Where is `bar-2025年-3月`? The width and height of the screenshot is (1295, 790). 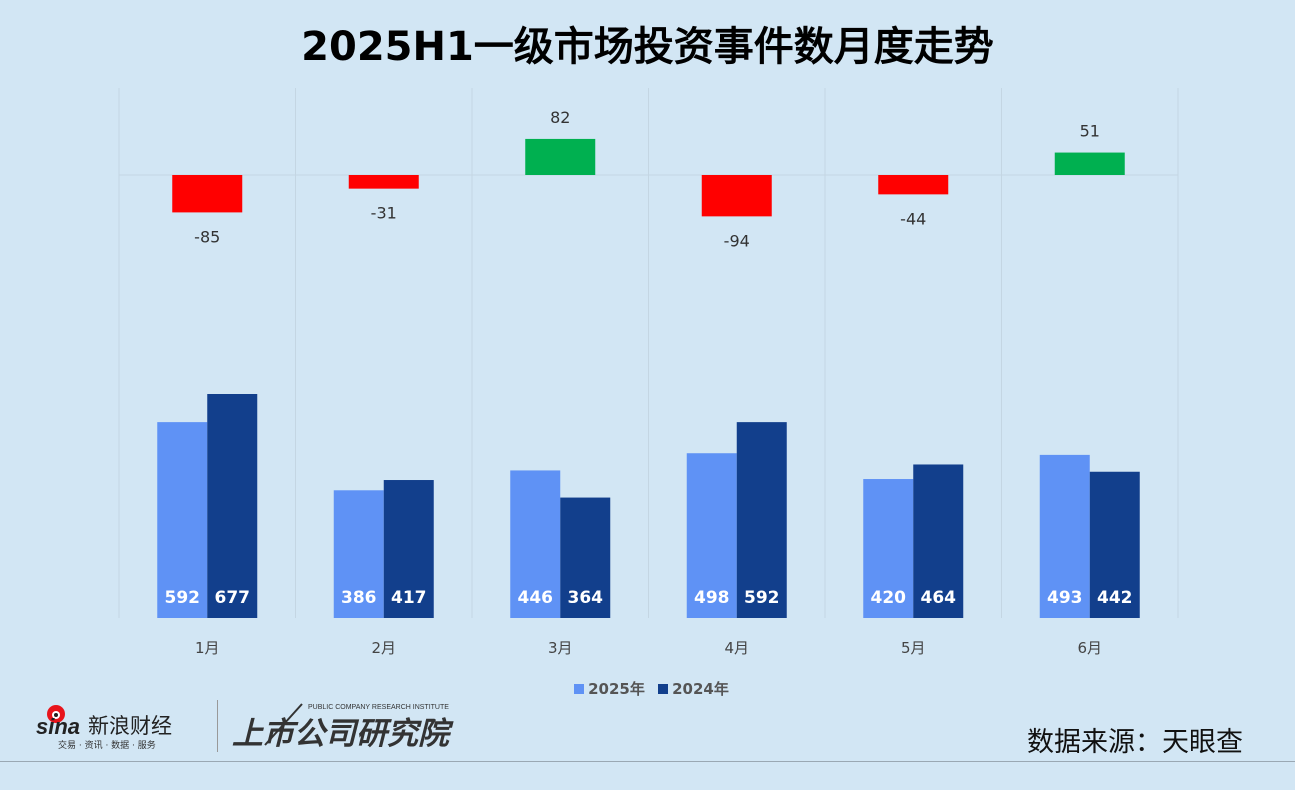 bar-2025年-3月 is located at coordinates (535, 544).